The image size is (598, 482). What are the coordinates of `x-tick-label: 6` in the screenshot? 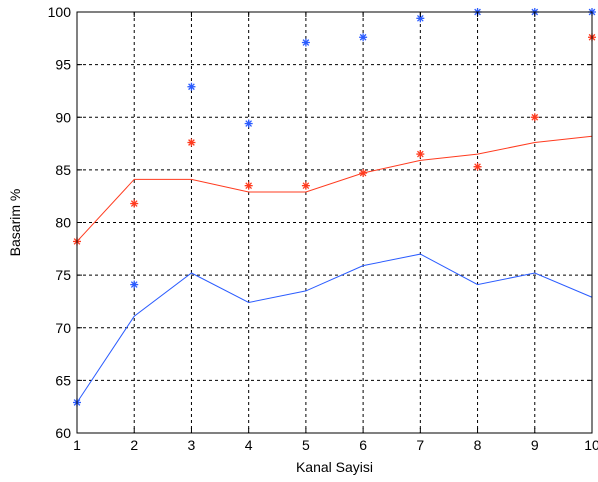 It's located at (363, 445).